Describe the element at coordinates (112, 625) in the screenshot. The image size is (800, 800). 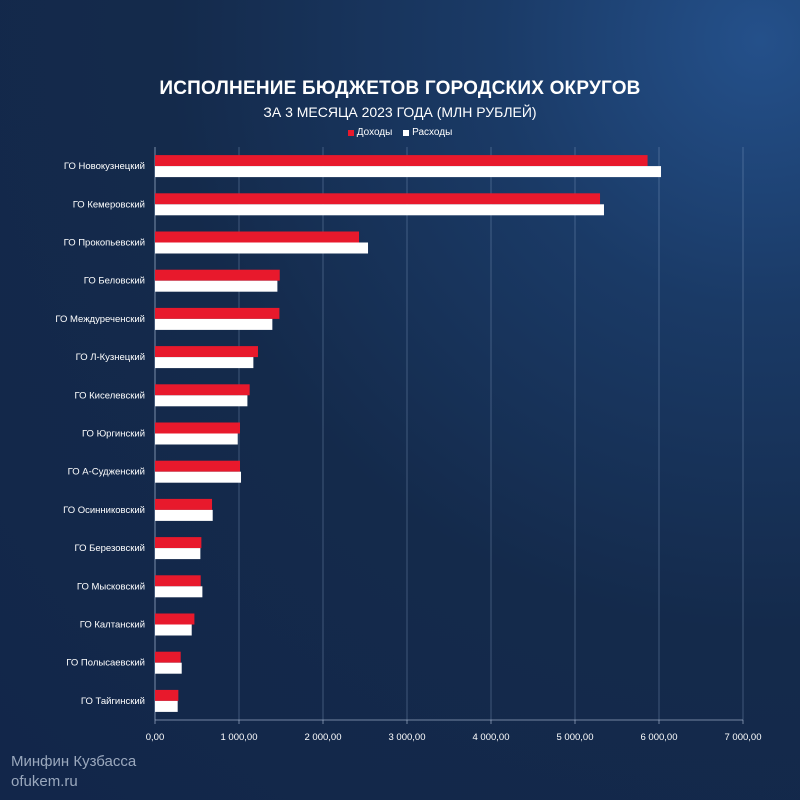
I see `category-label: ГО Калтанский` at that location.